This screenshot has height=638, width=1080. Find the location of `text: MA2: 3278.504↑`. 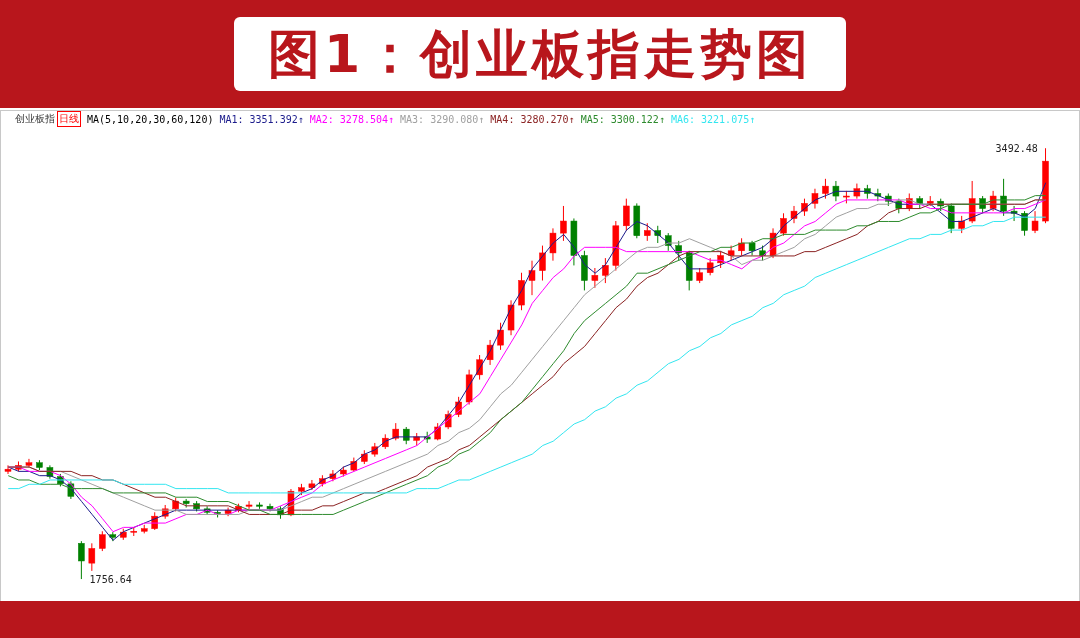

text: MA2: 3278.504↑ is located at coordinates (352, 119).